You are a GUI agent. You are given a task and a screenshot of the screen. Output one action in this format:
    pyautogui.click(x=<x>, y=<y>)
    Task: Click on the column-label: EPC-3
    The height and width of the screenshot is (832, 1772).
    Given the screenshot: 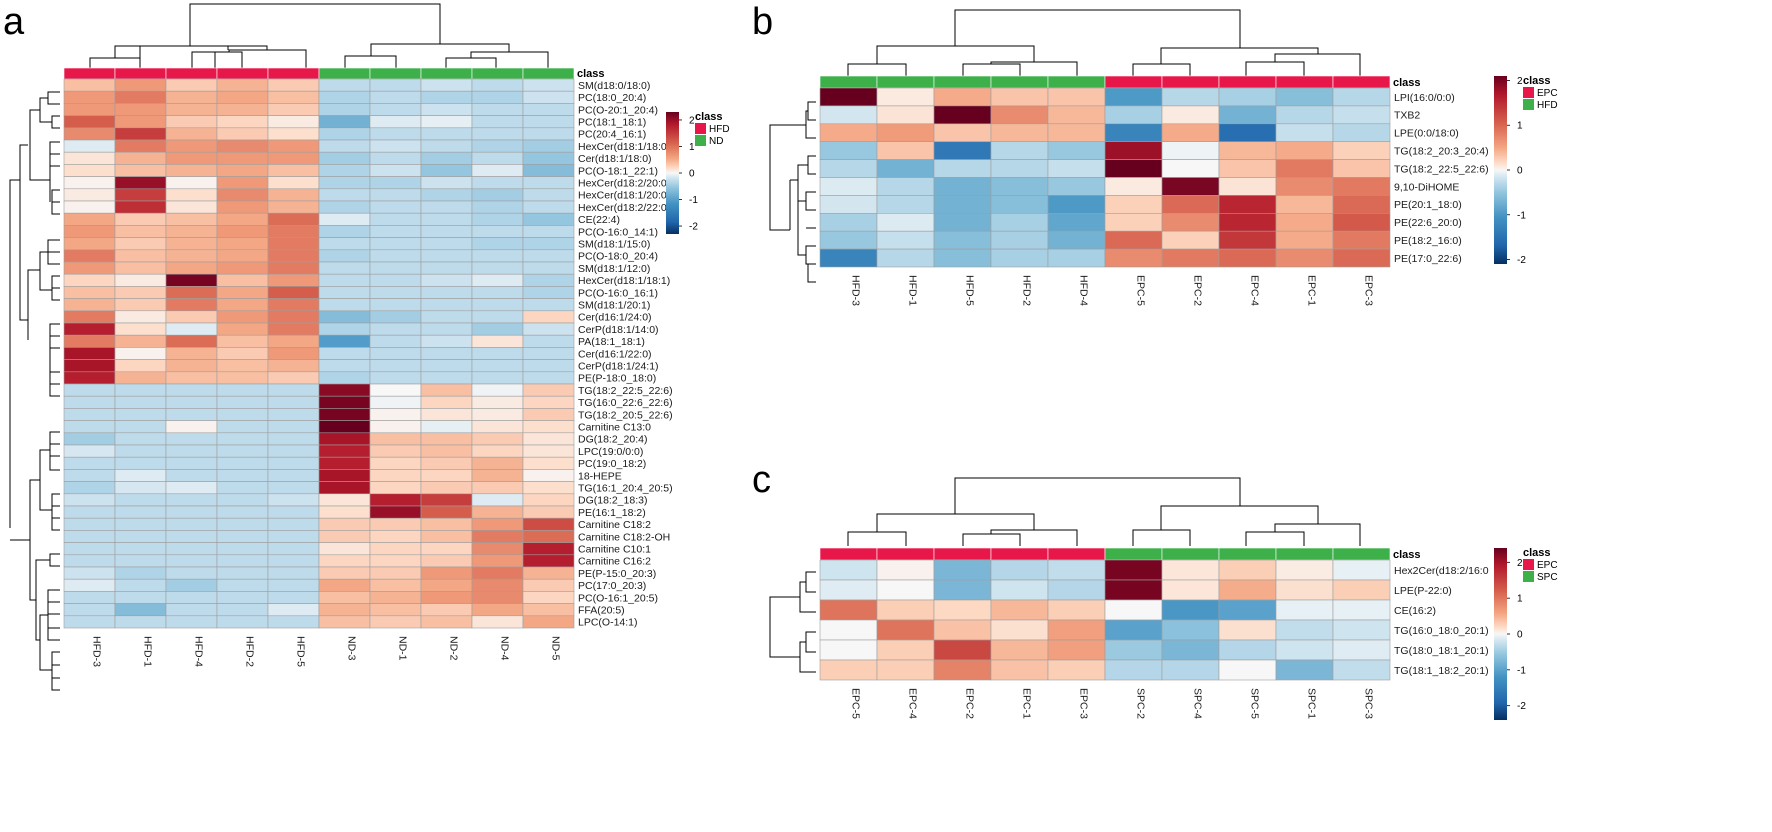 What is the action you would take?
    pyautogui.click(x=1084, y=703)
    